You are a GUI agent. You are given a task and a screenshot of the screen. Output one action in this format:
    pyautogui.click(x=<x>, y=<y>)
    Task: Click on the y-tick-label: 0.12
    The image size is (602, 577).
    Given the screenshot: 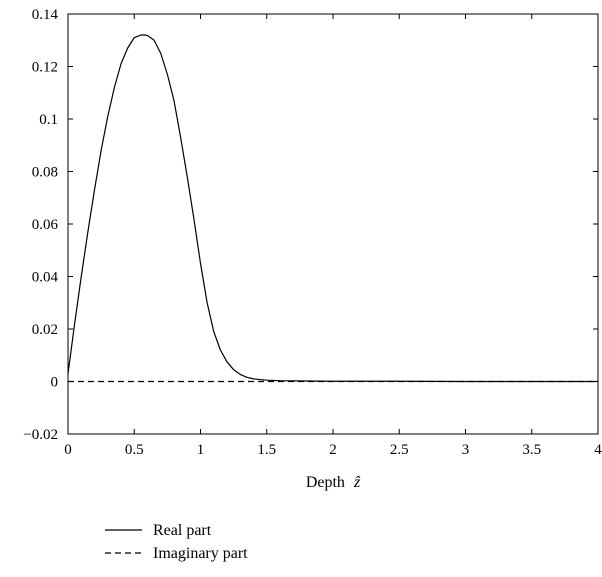 What is the action you would take?
    pyautogui.click(x=45, y=68)
    